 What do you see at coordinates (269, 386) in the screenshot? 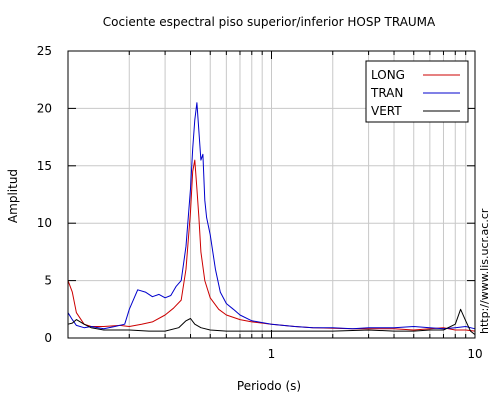
I see `x-axis-label: Periodo (s)` at bounding box center [269, 386].